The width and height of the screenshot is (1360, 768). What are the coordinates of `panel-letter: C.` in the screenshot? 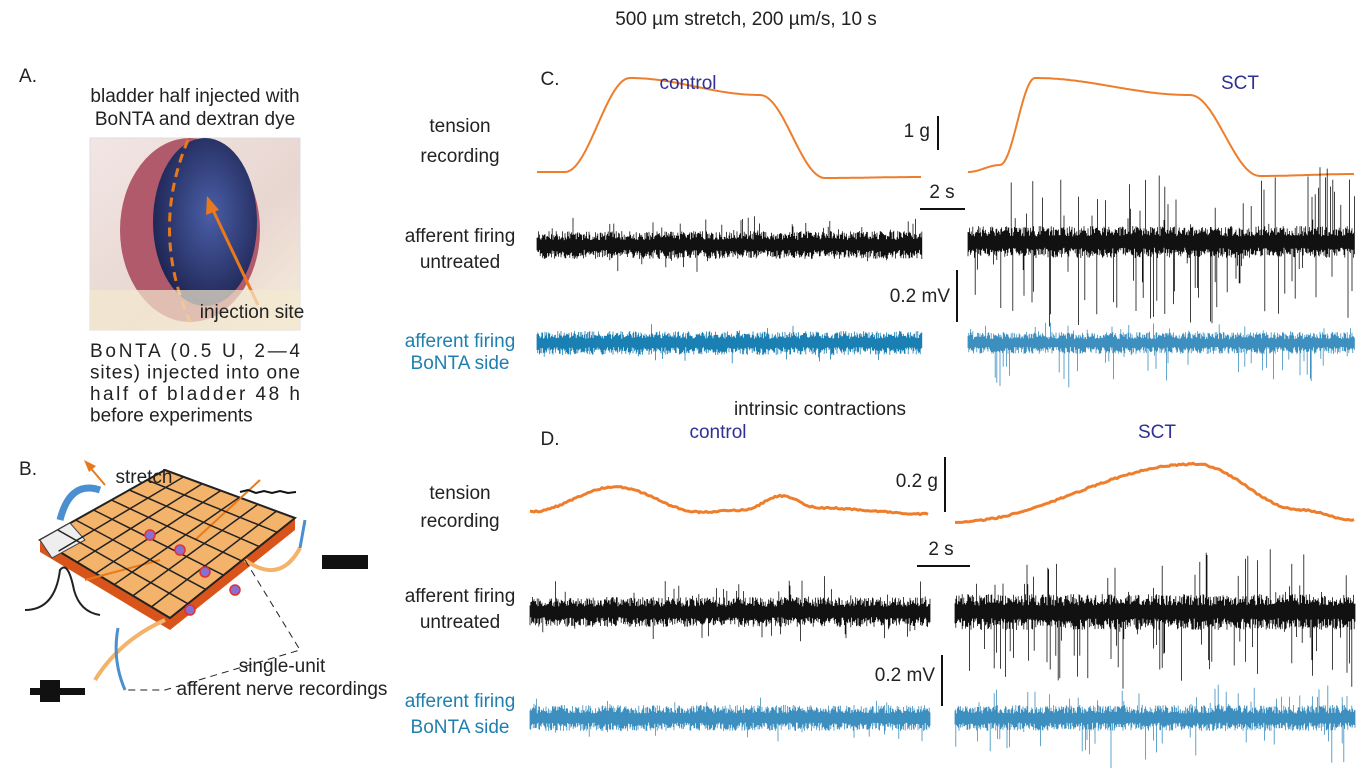 It's located at (550, 79).